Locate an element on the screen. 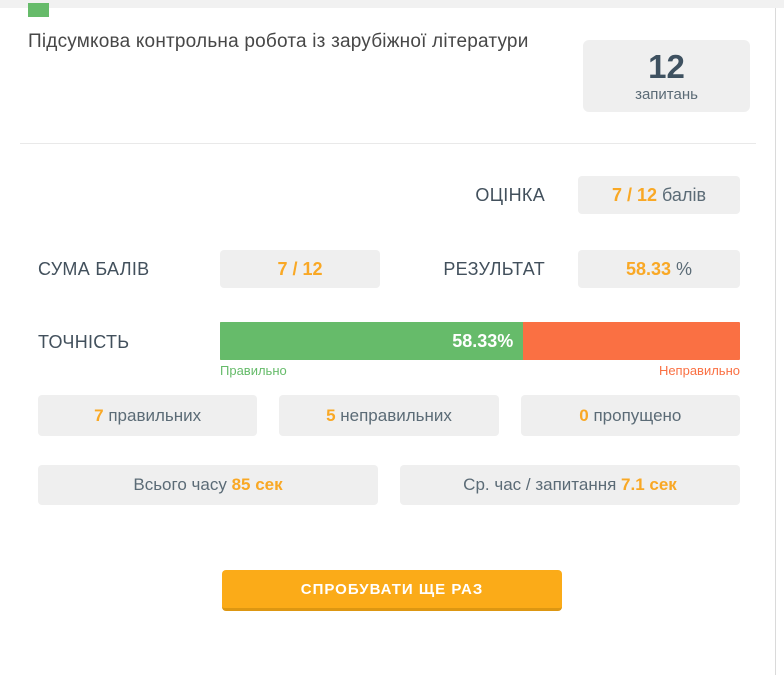 Image resolution: width=784 pixels, height=675 pixels. sum-value-box: 7 / 12 is located at coordinates (300, 269).